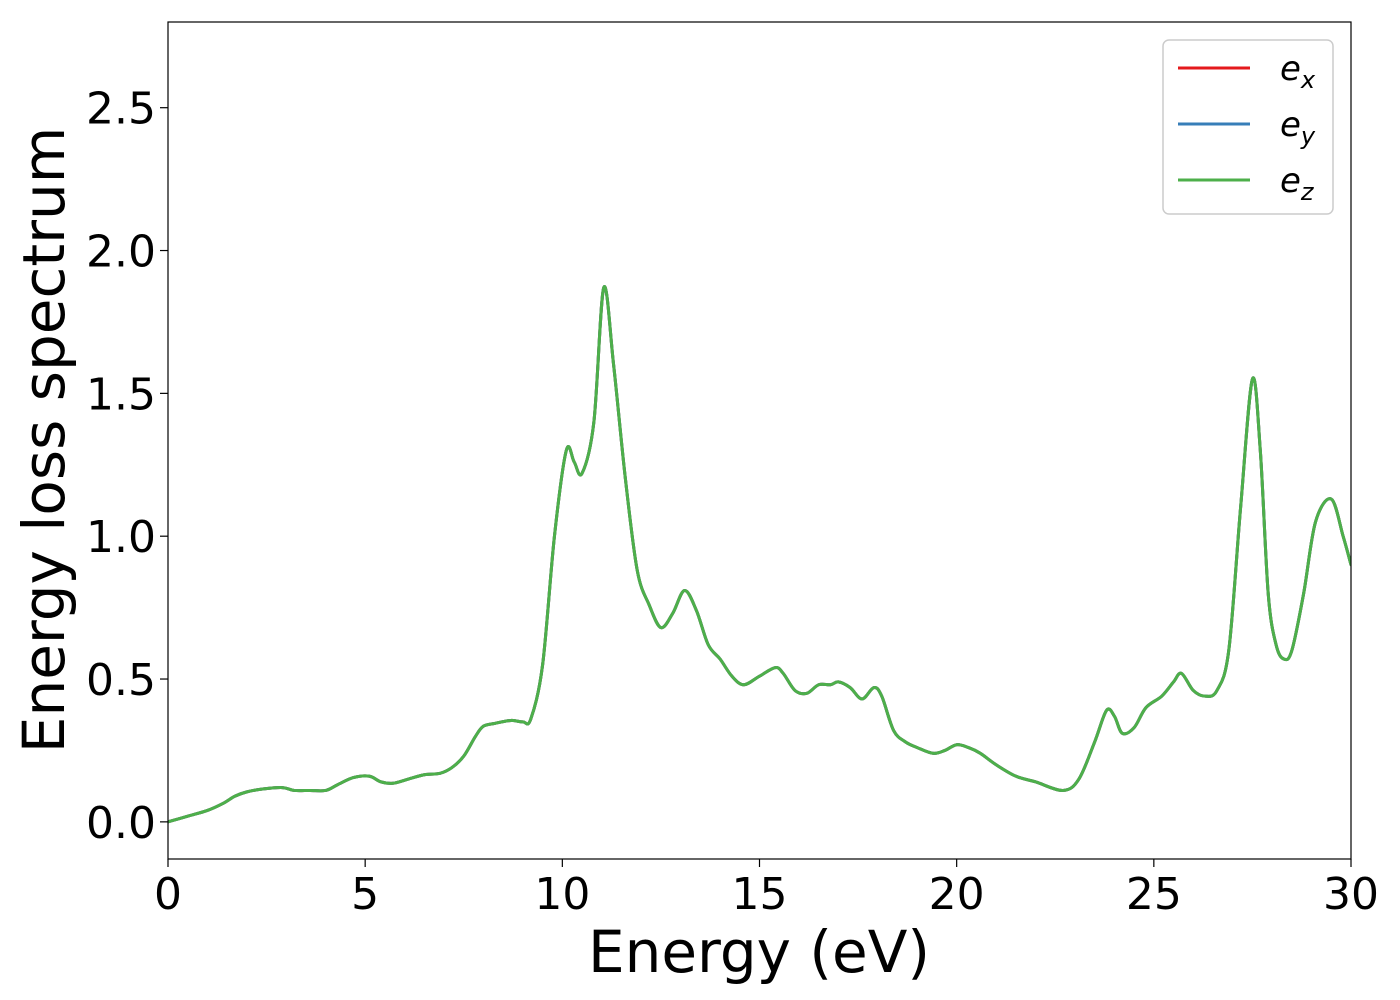 The image size is (1400, 1000). I want to click on x-tick-label: 15, so click(760, 894).